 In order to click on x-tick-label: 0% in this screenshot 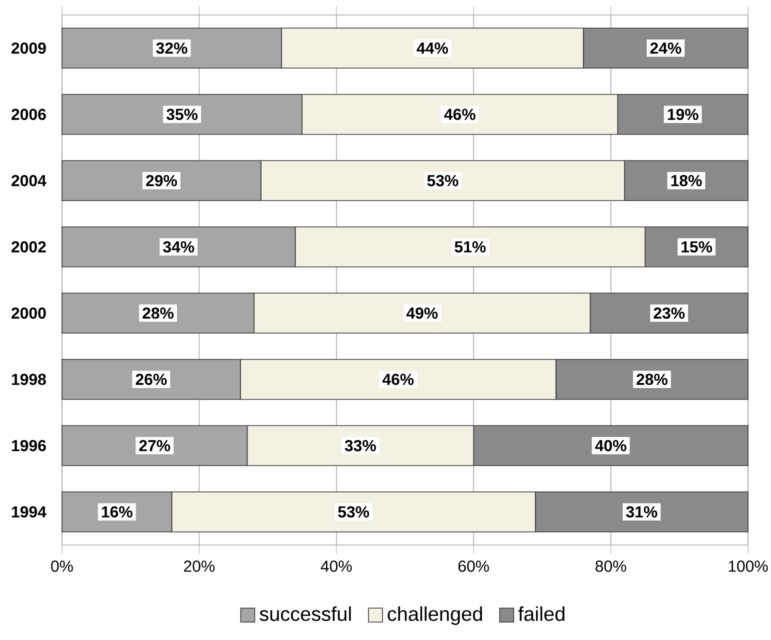, I will do `click(62, 566)`.